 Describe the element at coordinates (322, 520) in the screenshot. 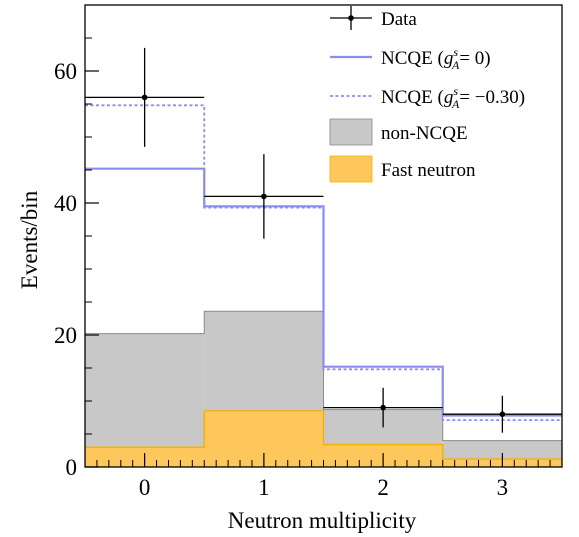

I see `x-axis-label: Neutron multiplicity` at that location.